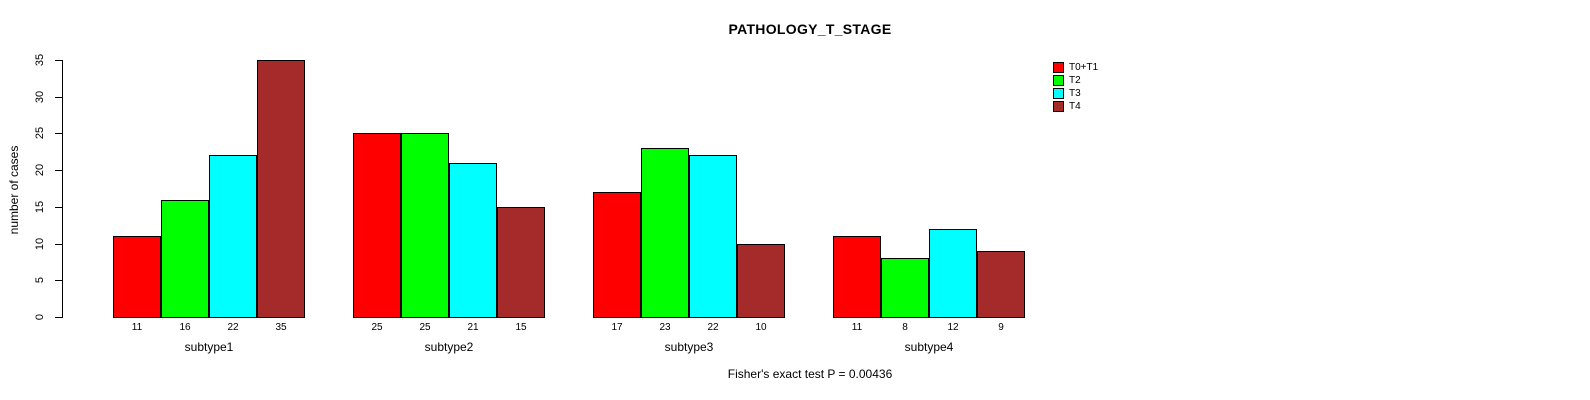 This screenshot has height=400, width=1590. What do you see at coordinates (40, 133) in the screenshot?
I see `y-tick-label: 25` at bounding box center [40, 133].